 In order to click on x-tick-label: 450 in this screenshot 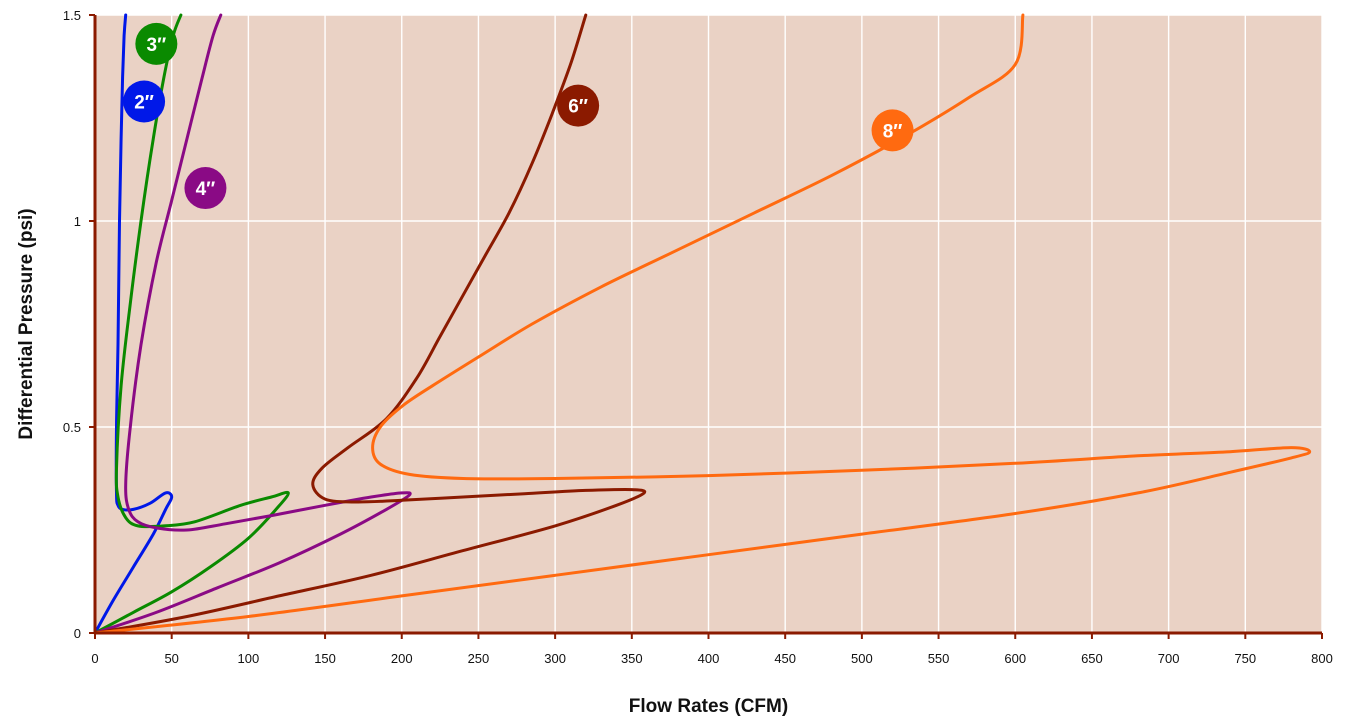, I will do `click(785, 658)`.